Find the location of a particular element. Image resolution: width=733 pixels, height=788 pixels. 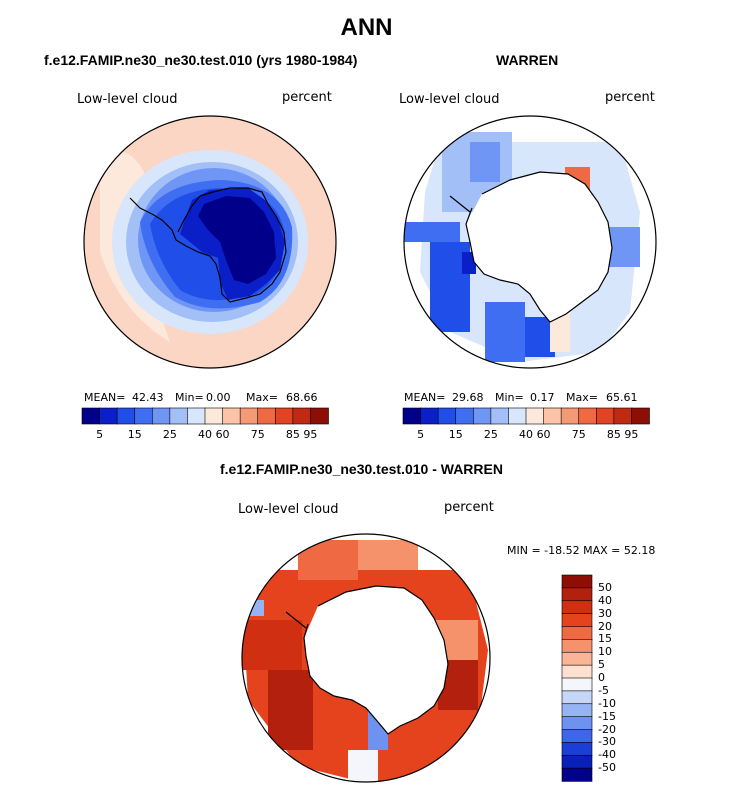

panel2-field-label: Low-level cloud is located at coordinates (449, 99).